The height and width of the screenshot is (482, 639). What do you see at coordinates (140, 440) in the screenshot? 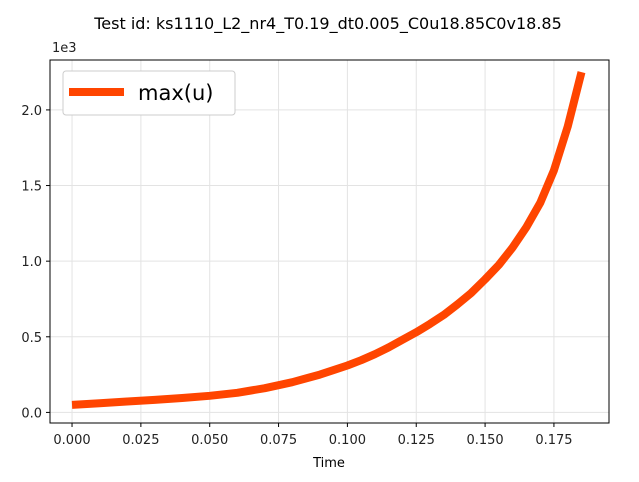
I see `x-tick-label: 0.025` at bounding box center [140, 440].